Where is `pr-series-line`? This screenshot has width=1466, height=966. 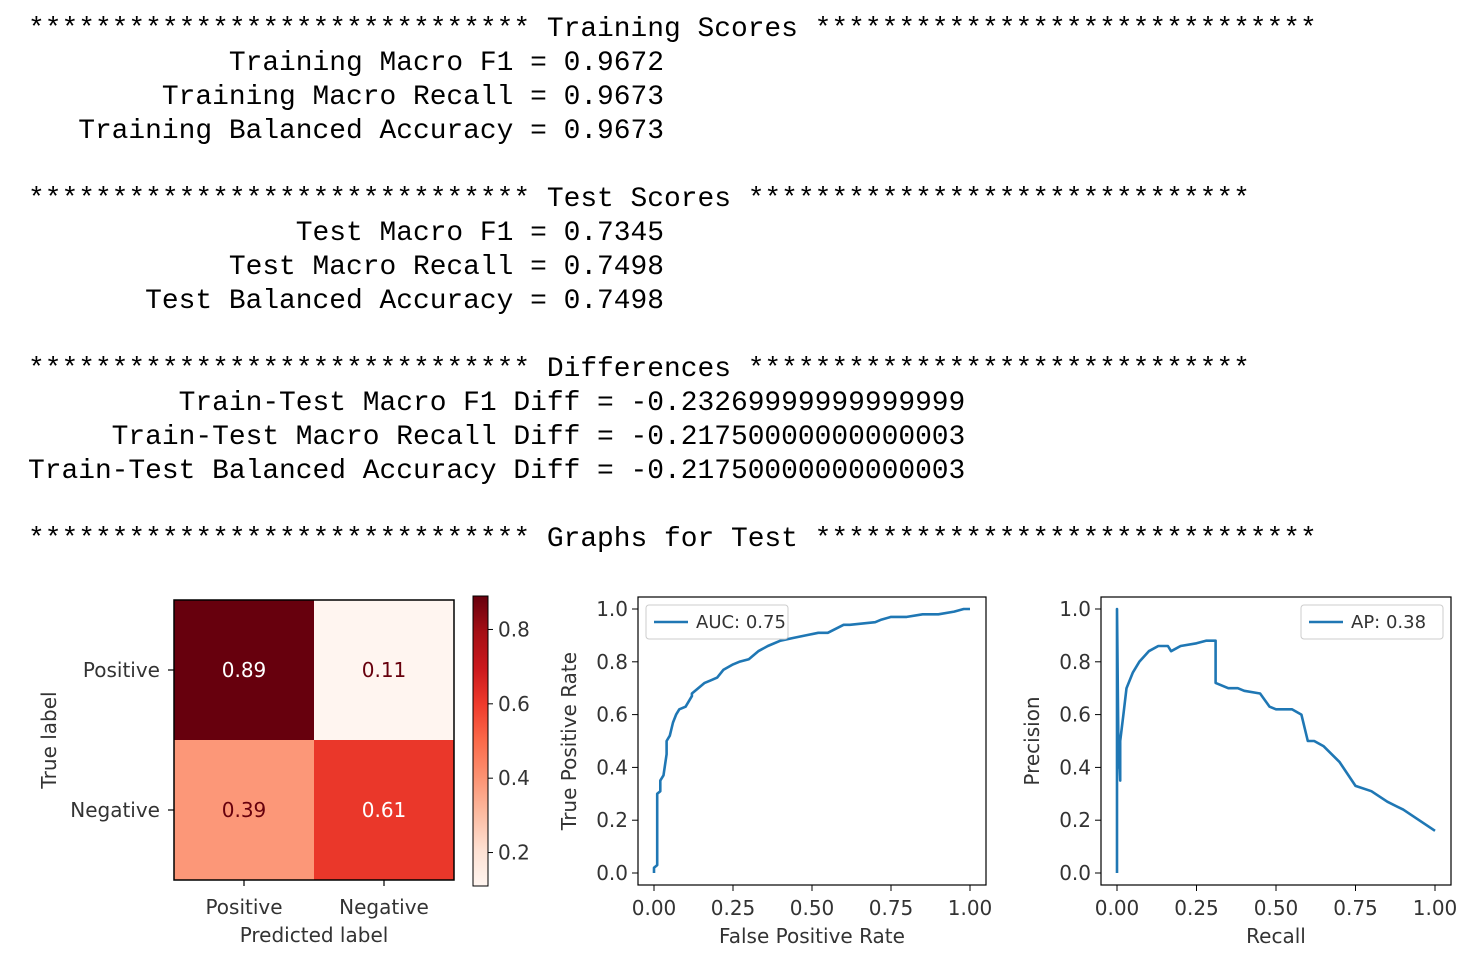
pr-series-line is located at coordinates (1275, 740).